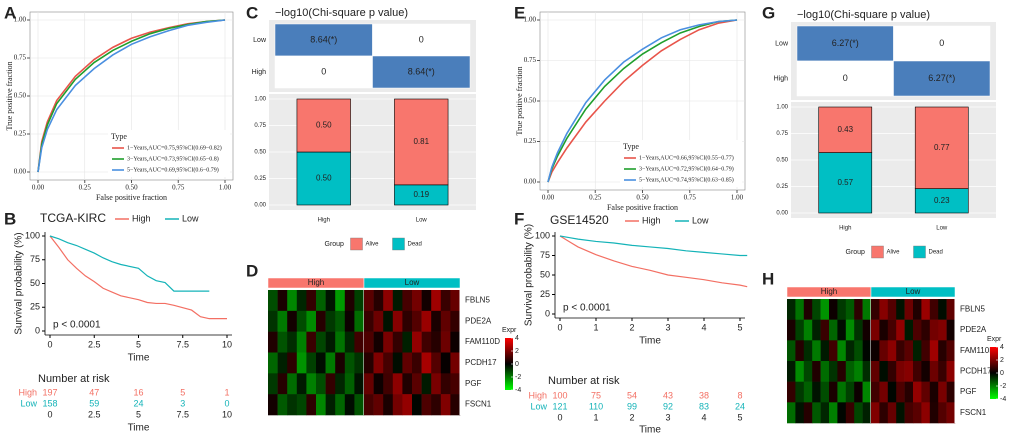 The width and height of the screenshot is (1020, 435). I want to click on legend-box, so click(169, 153).